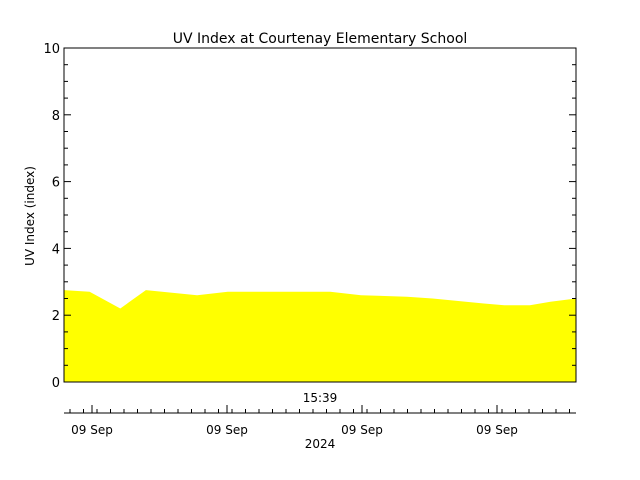 This screenshot has width=640, height=480. I want to click on year-label: 2024, so click(320, 444).